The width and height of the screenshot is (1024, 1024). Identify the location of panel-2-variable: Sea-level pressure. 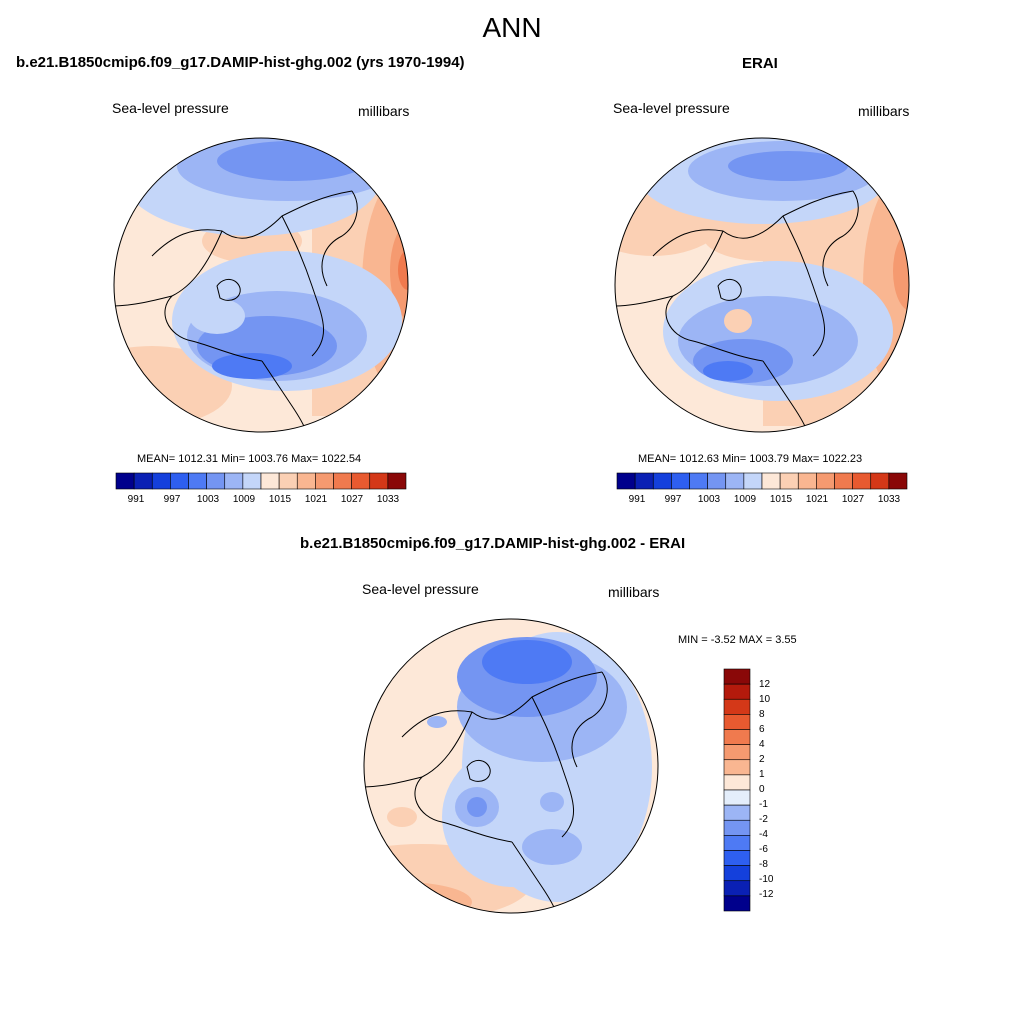
(671, 108).